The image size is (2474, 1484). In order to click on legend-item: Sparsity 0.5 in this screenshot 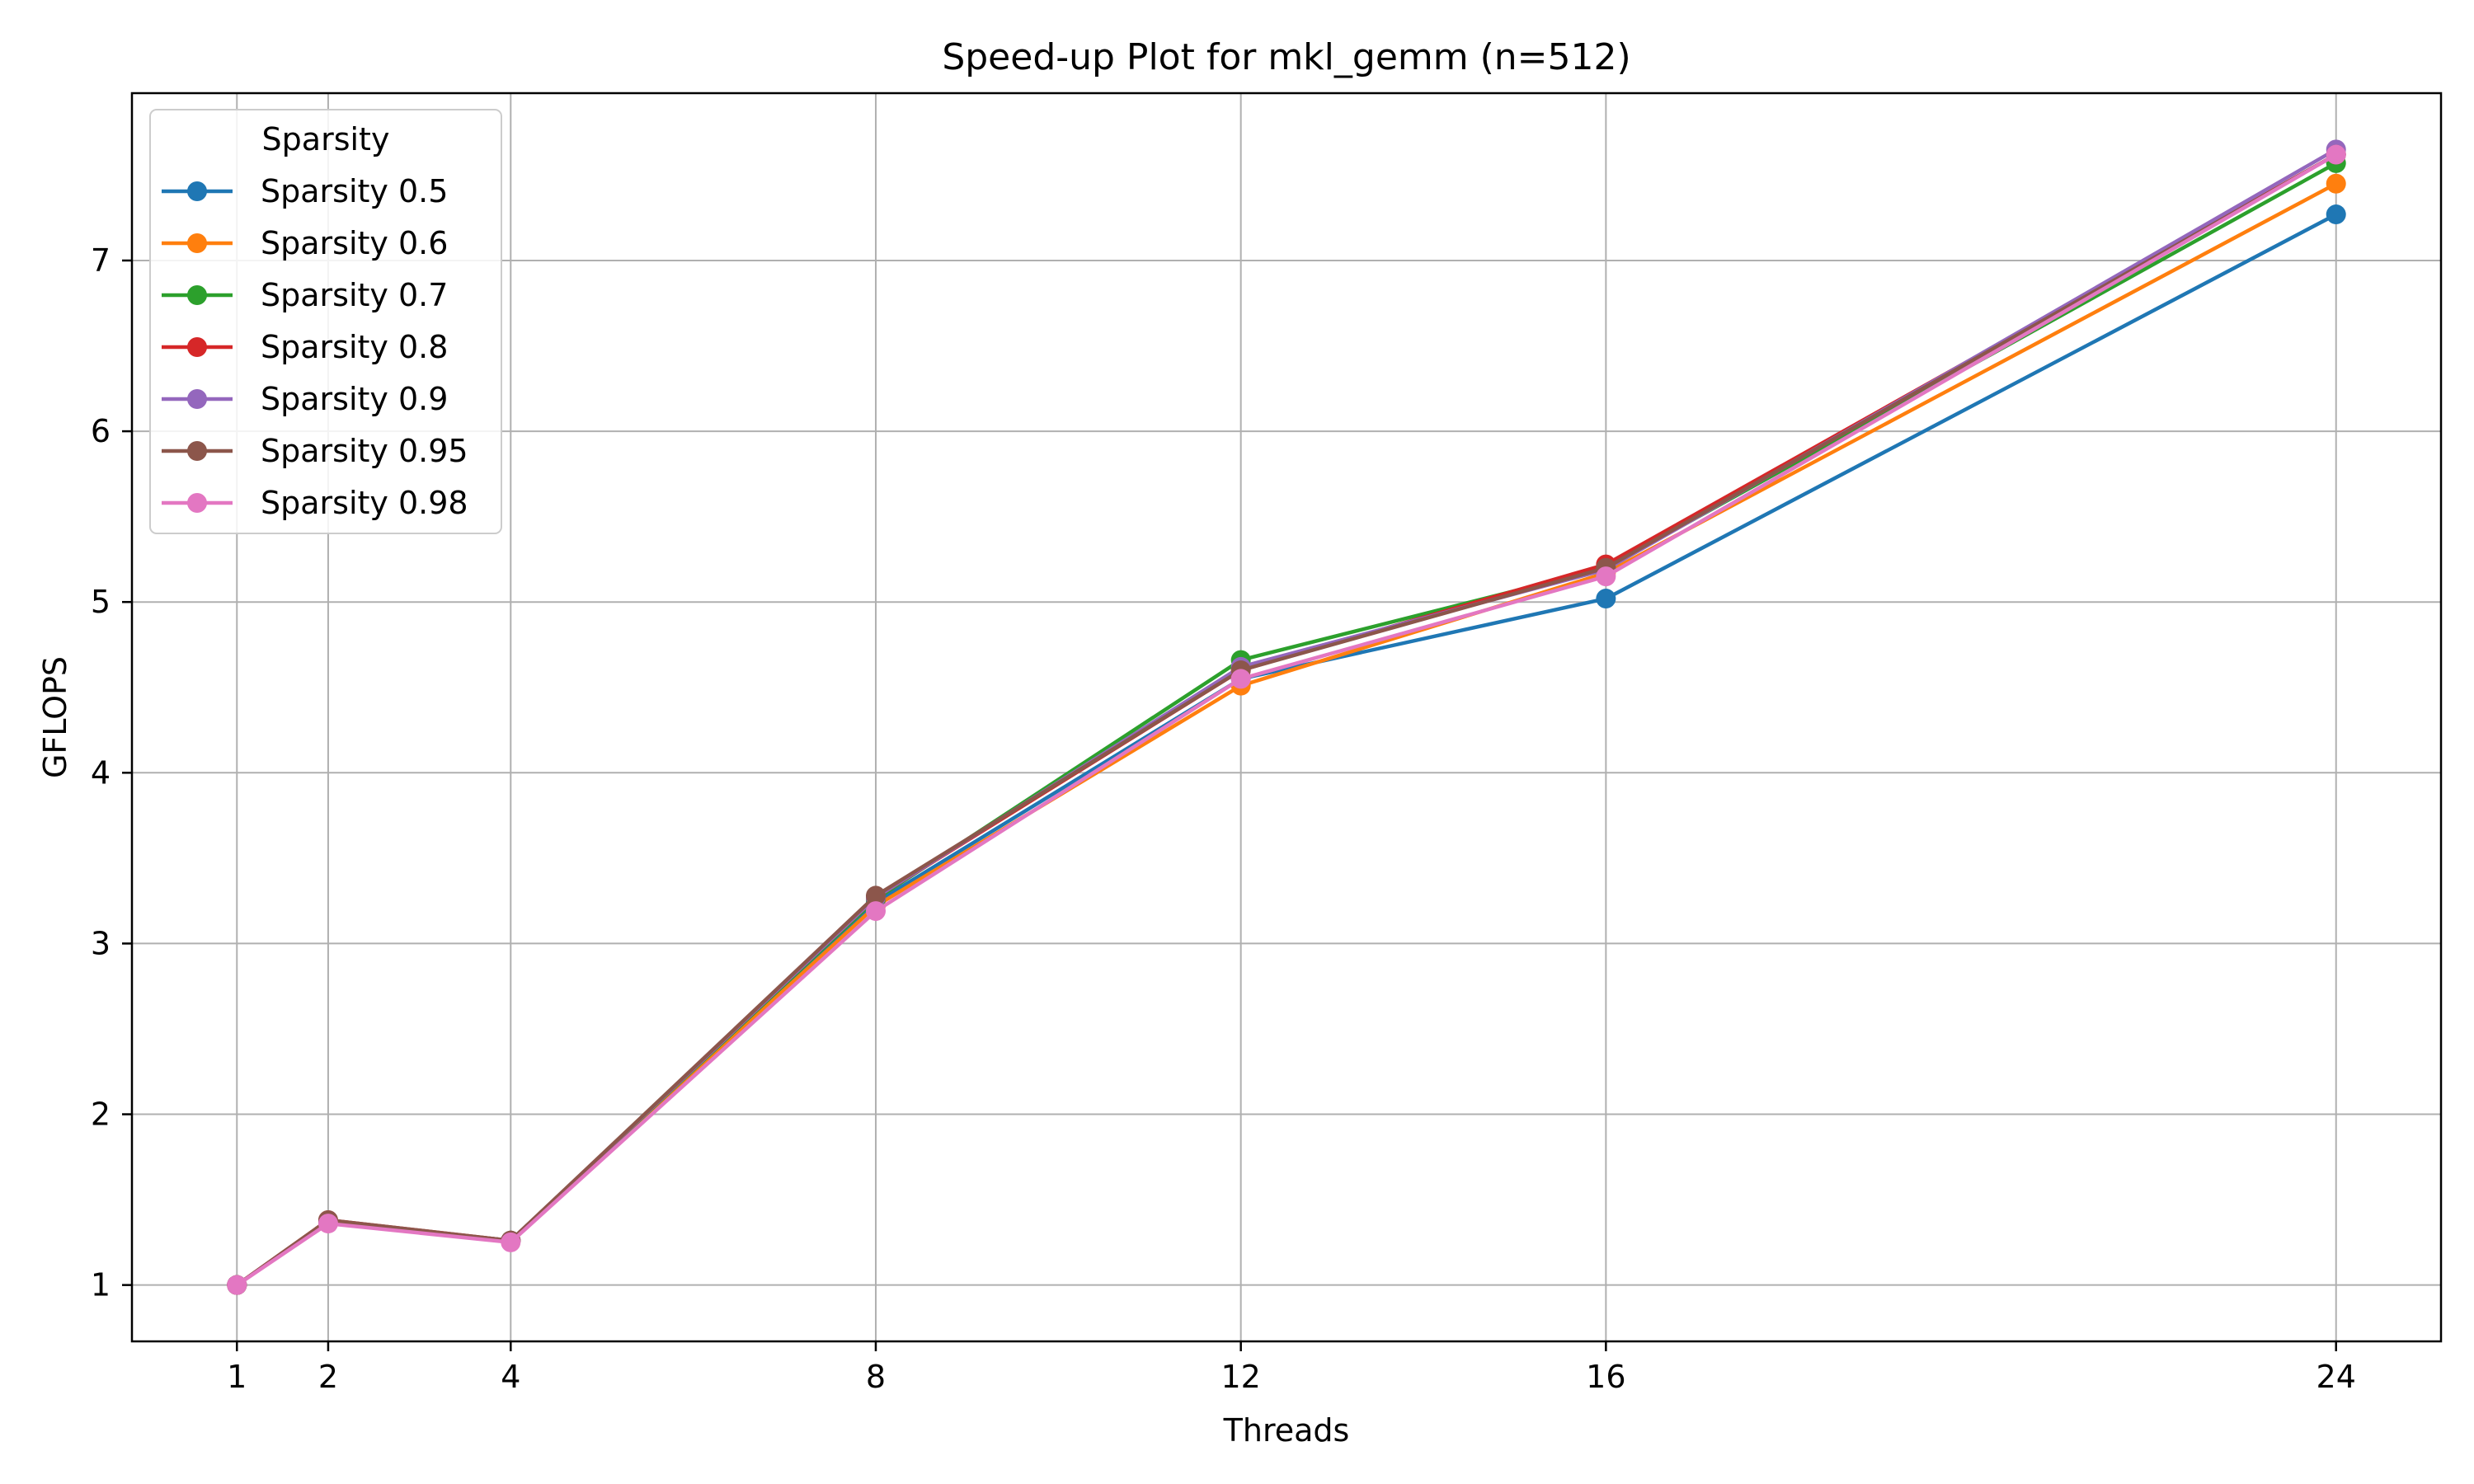, I will do `click(305, 191)`.